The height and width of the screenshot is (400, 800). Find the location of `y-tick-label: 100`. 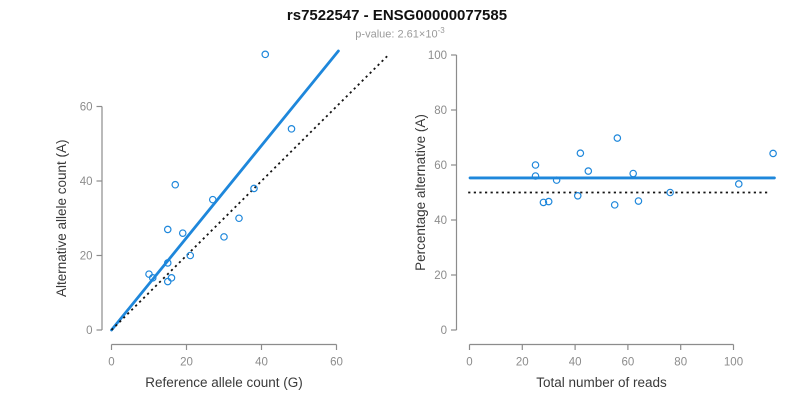

y-tick-label: 100 is located at coordinates (437, 56).